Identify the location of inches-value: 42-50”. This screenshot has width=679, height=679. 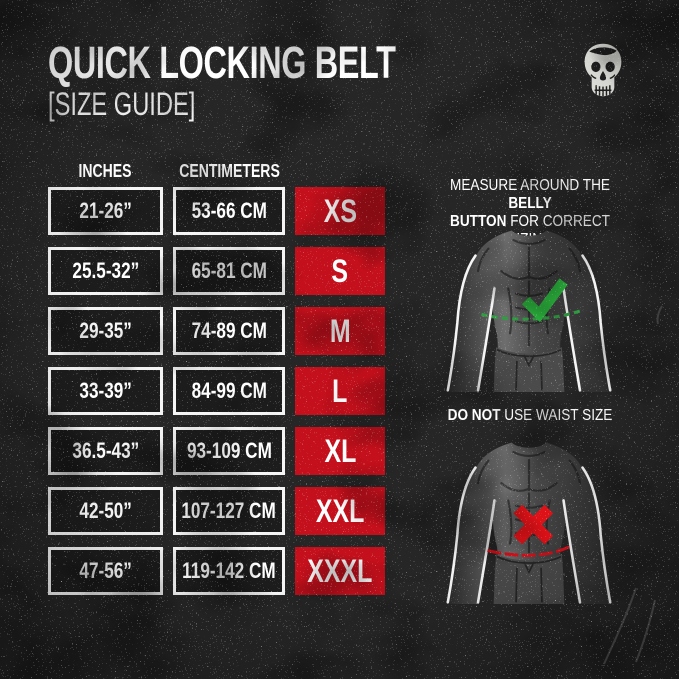
(105, 510).